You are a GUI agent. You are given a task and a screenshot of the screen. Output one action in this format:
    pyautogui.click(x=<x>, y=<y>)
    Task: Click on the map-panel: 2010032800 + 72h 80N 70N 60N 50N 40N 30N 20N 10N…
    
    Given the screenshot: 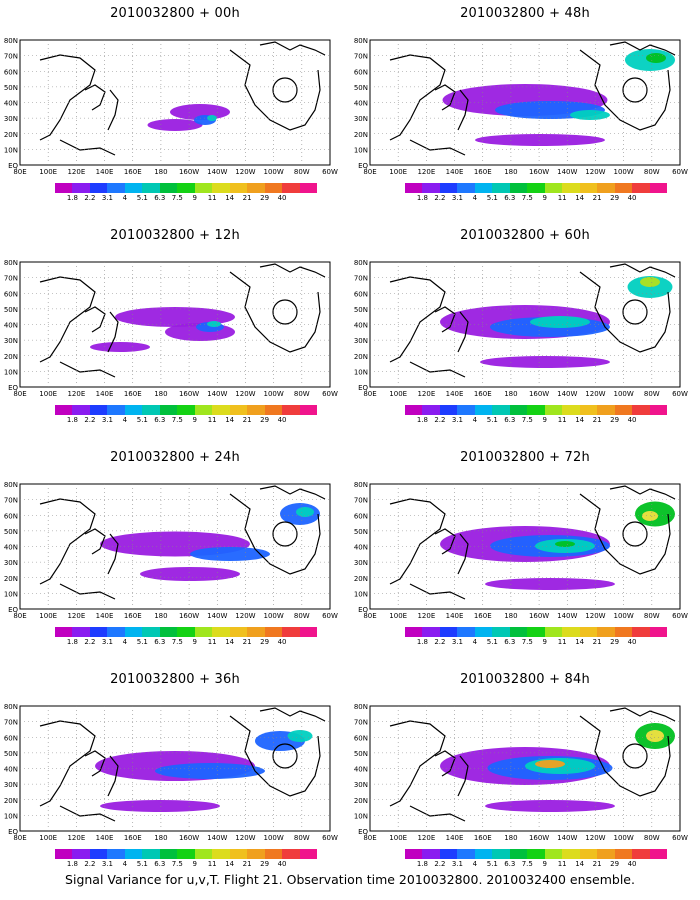 What is the action you would take?
    pyautogui.click(x=525, y=556)
    